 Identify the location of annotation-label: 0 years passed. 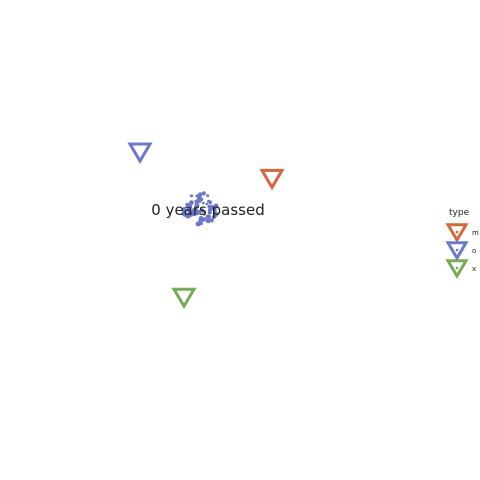
(207, 210).